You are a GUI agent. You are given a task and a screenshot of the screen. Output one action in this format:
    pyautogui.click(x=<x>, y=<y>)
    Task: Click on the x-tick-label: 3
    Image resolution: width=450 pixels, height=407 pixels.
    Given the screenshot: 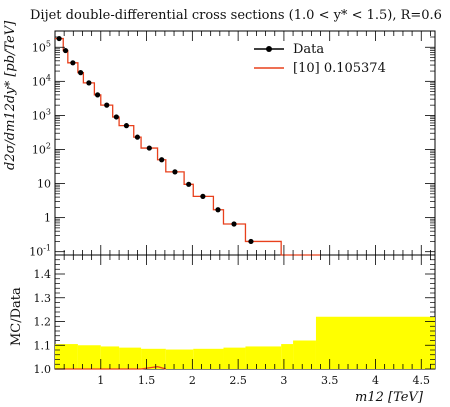 What is the action you would take?
    pyautogui.click(x=283, y=380)
    